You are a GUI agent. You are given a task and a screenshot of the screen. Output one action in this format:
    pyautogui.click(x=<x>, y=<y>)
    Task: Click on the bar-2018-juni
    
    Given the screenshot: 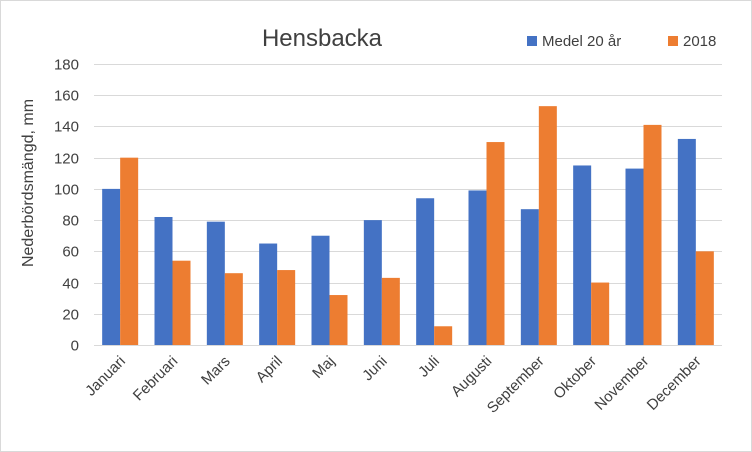 What is the action you would take?
    pyautogui.click(x=390, y=311)
    